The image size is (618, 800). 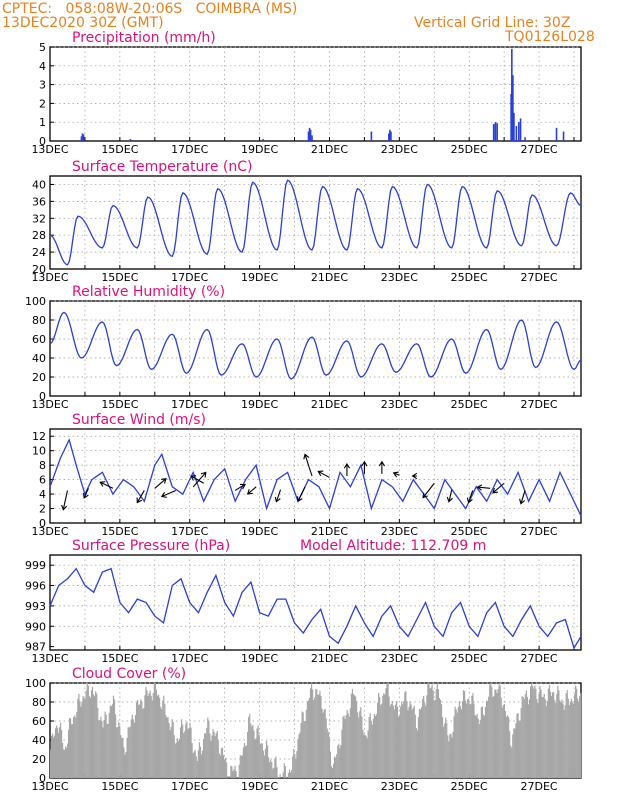 I want to click on header-grid-note: Vertical Grid Line: 30Z, so click(x=492, y=23).